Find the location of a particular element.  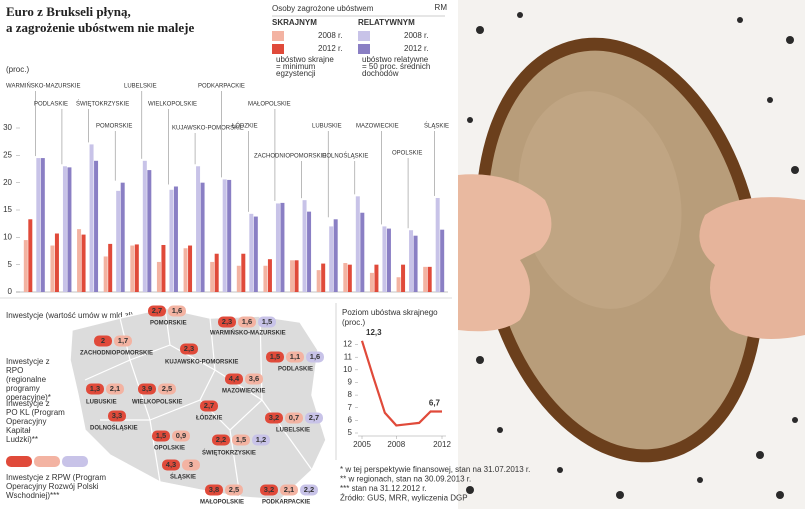

y-tick-label: 7 is located at coordinates (350, 407).